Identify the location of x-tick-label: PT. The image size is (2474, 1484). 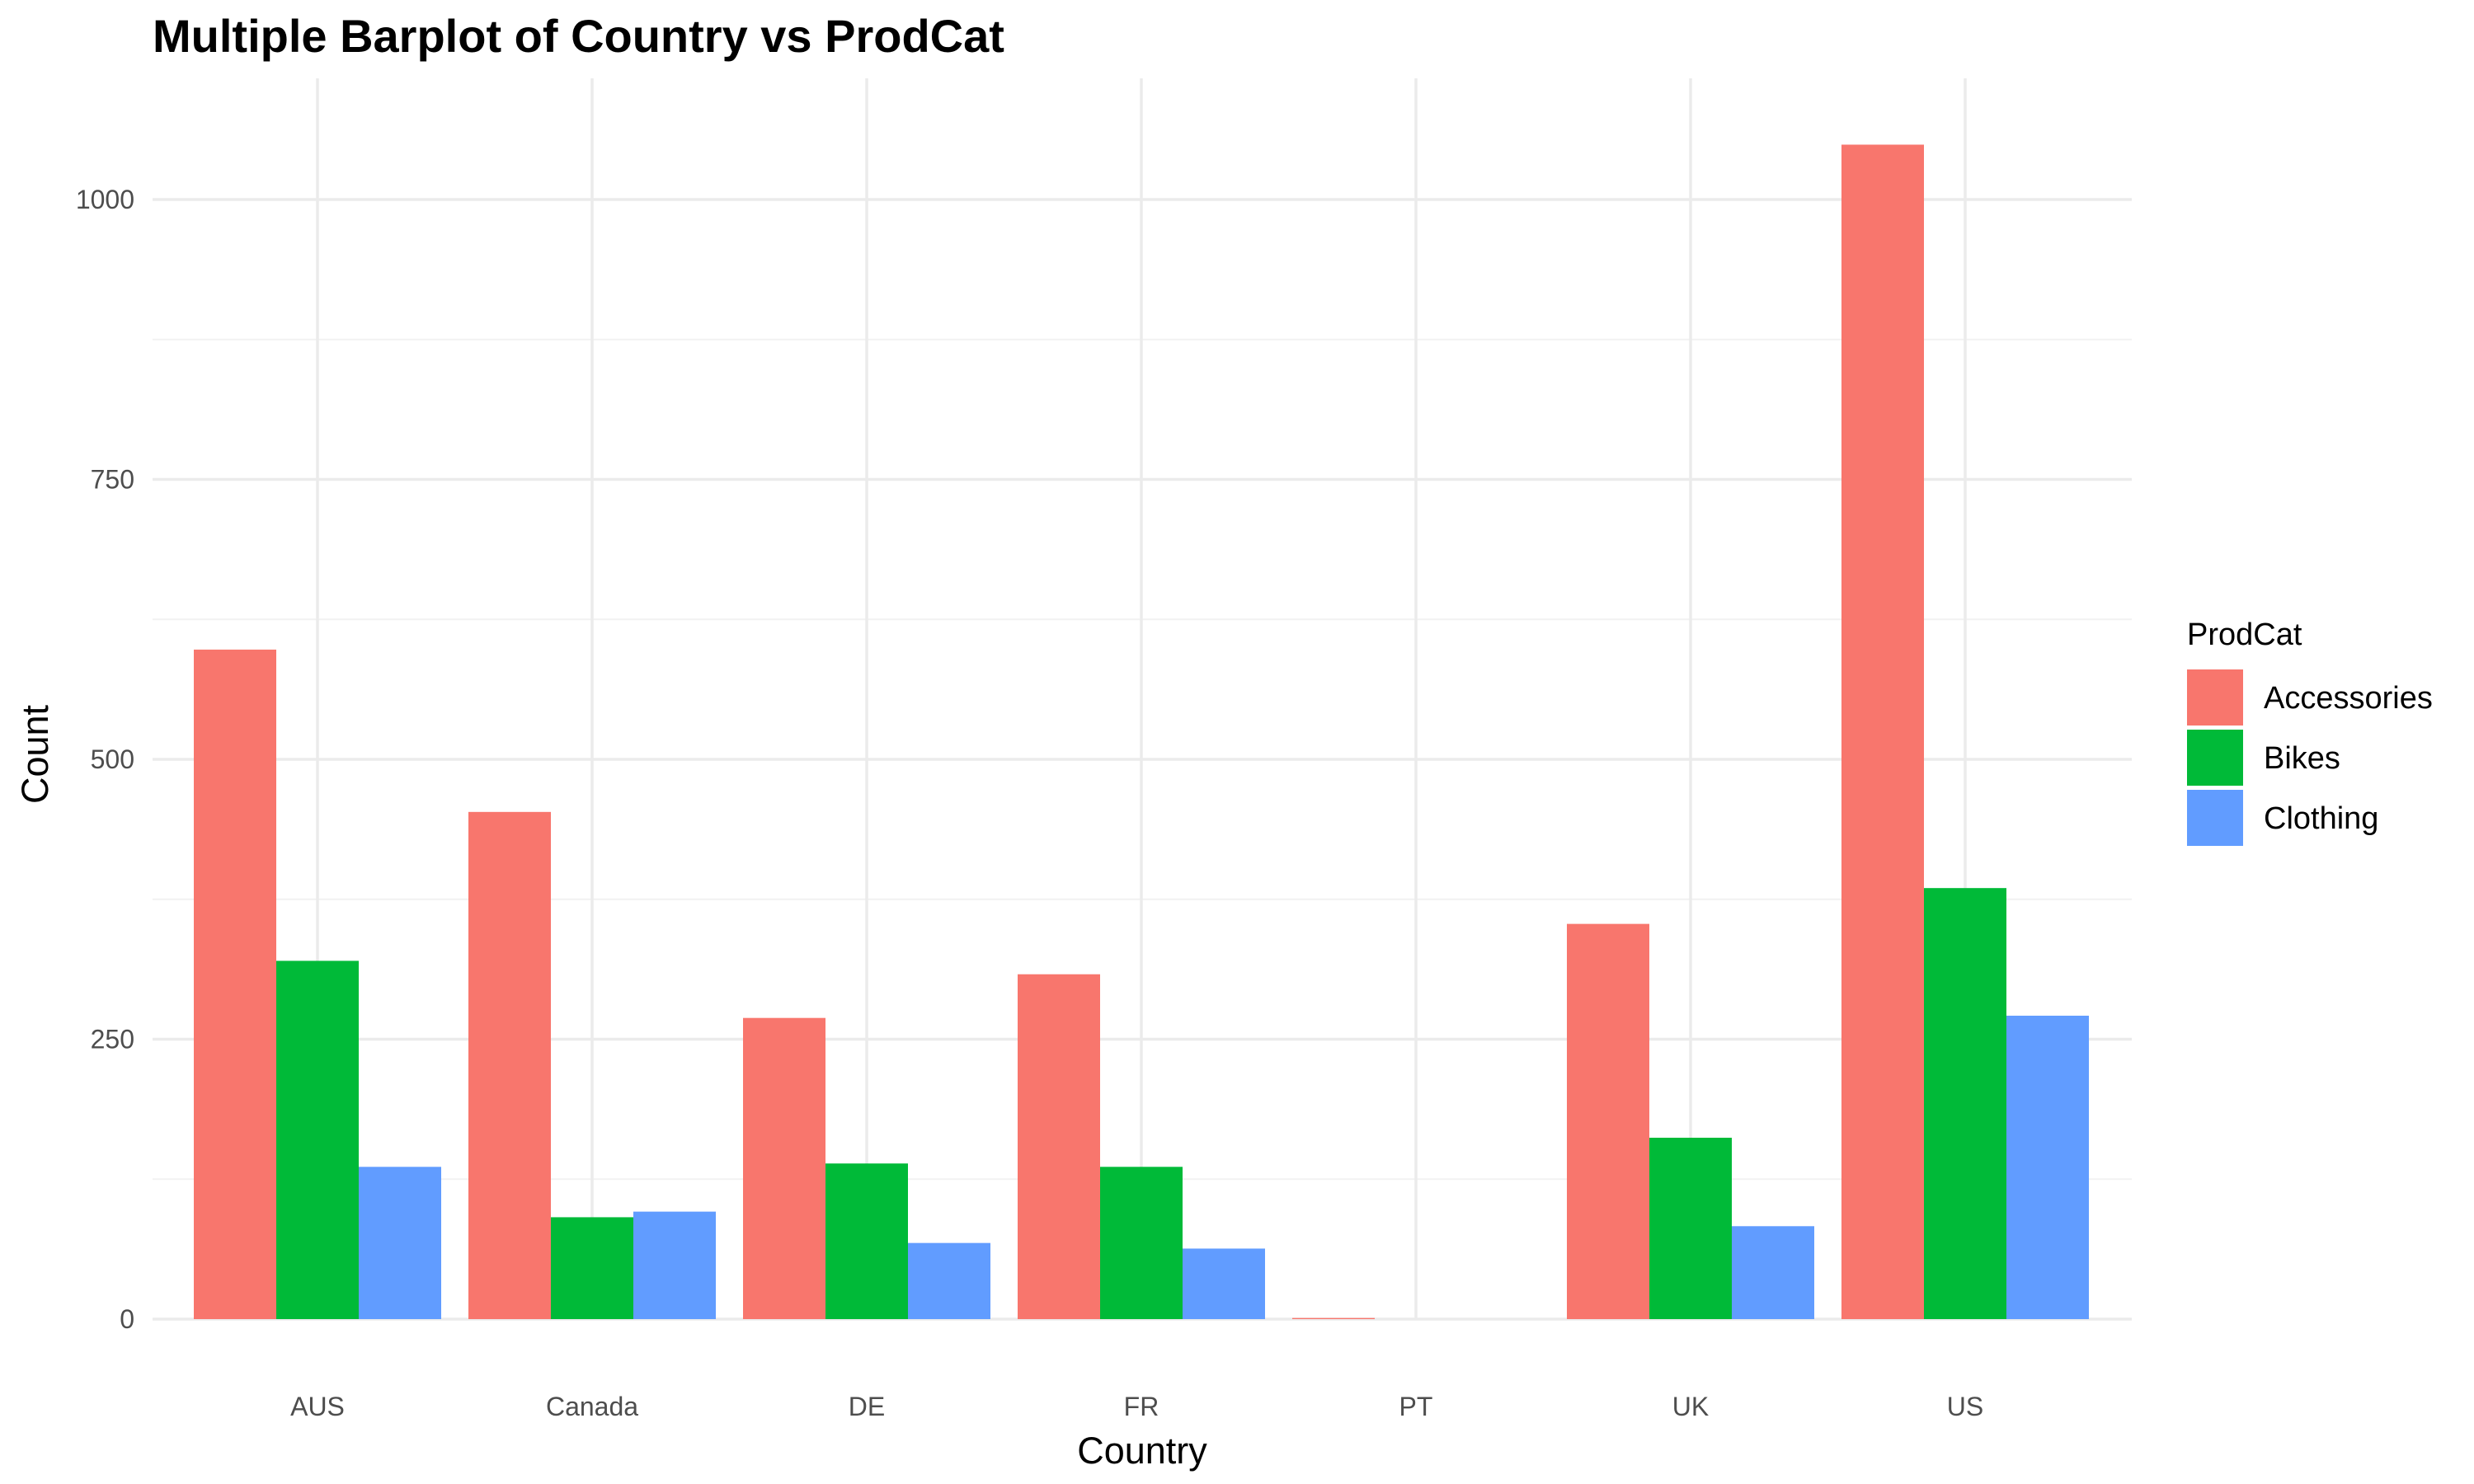
(1416, 1406).